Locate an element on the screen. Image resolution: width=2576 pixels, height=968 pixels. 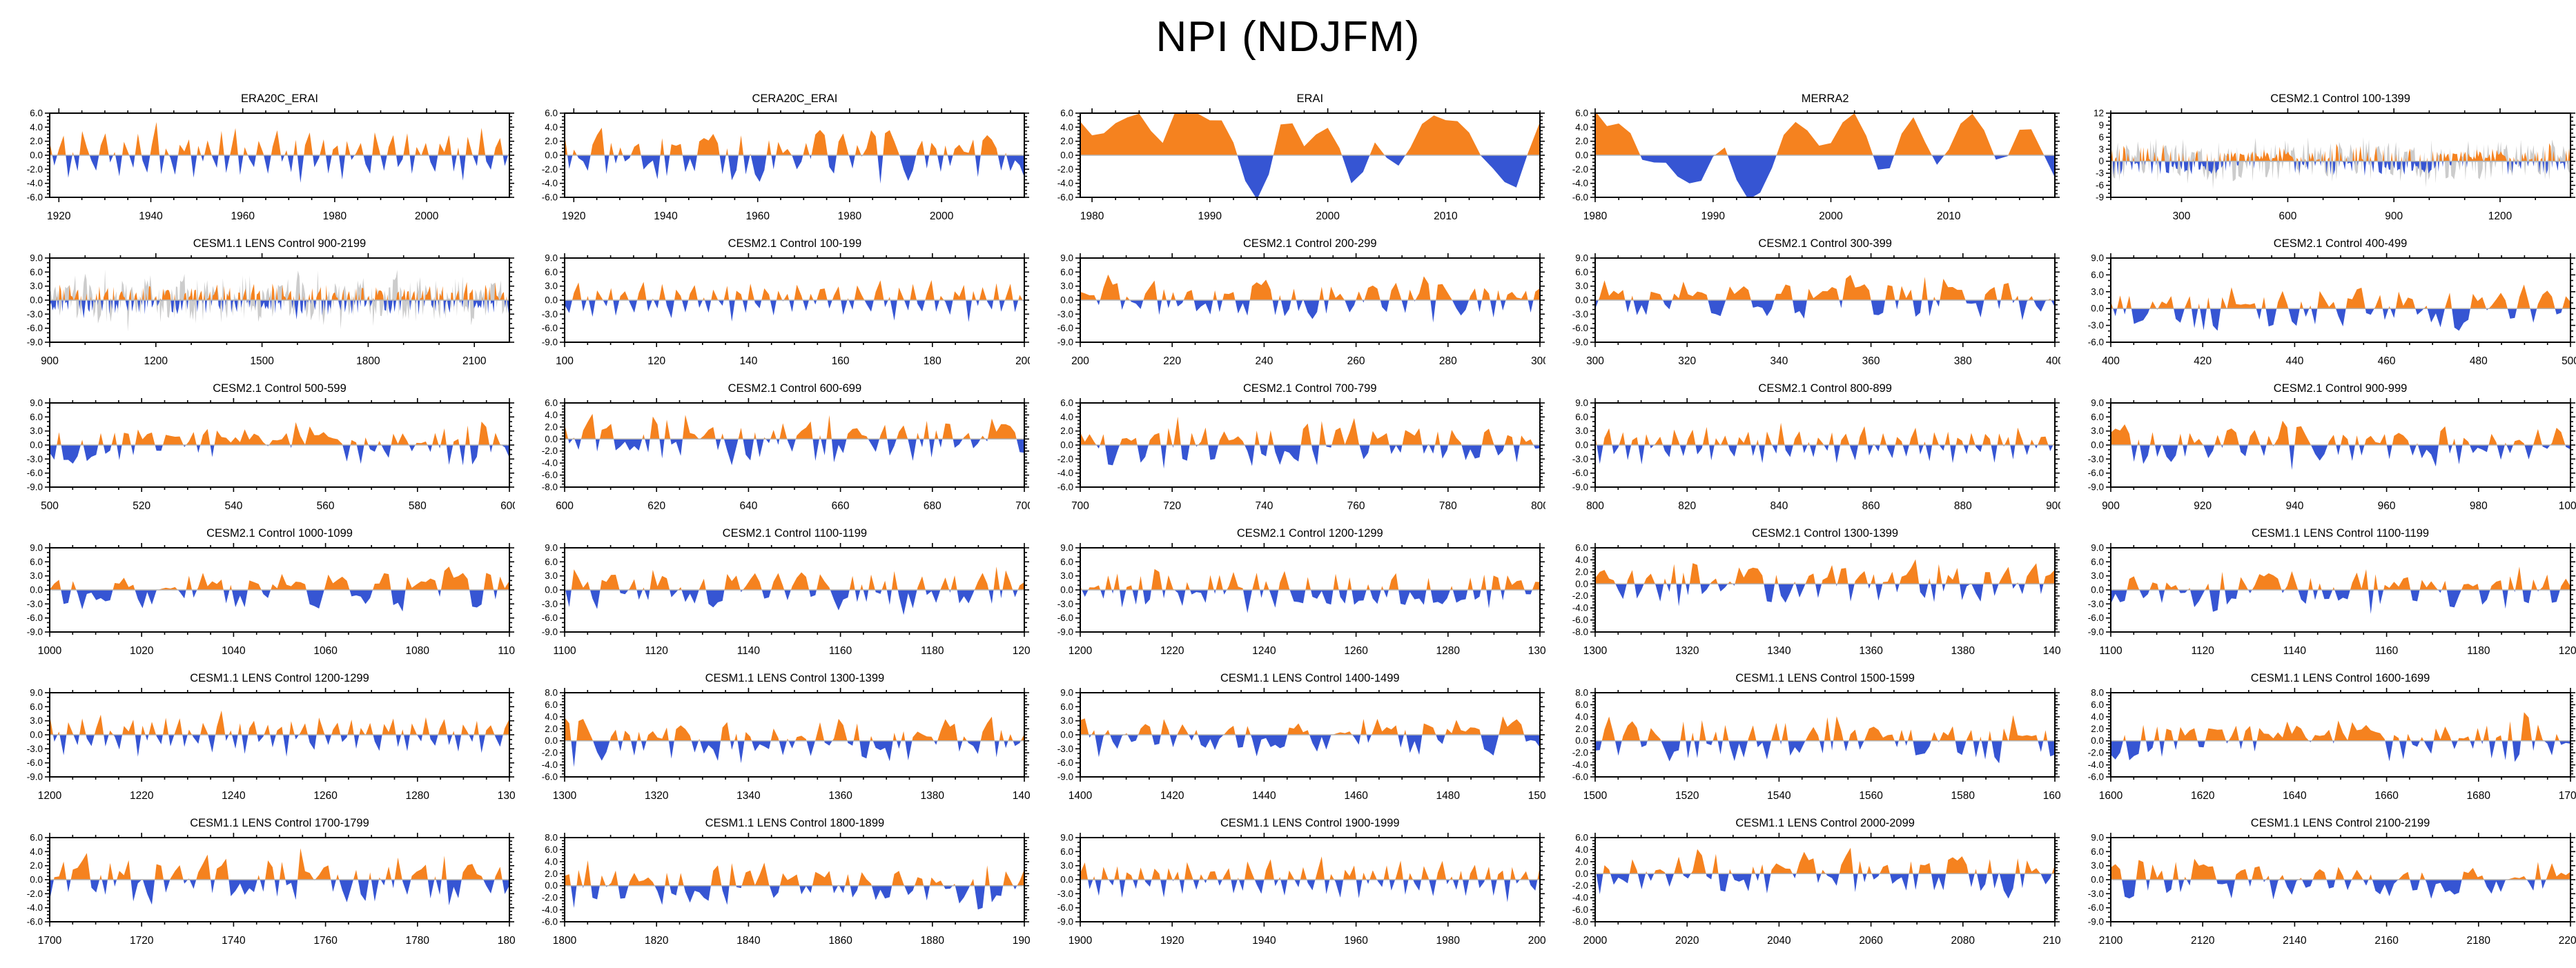
svg-text: 1300 is located at coordinates (1595, 651).